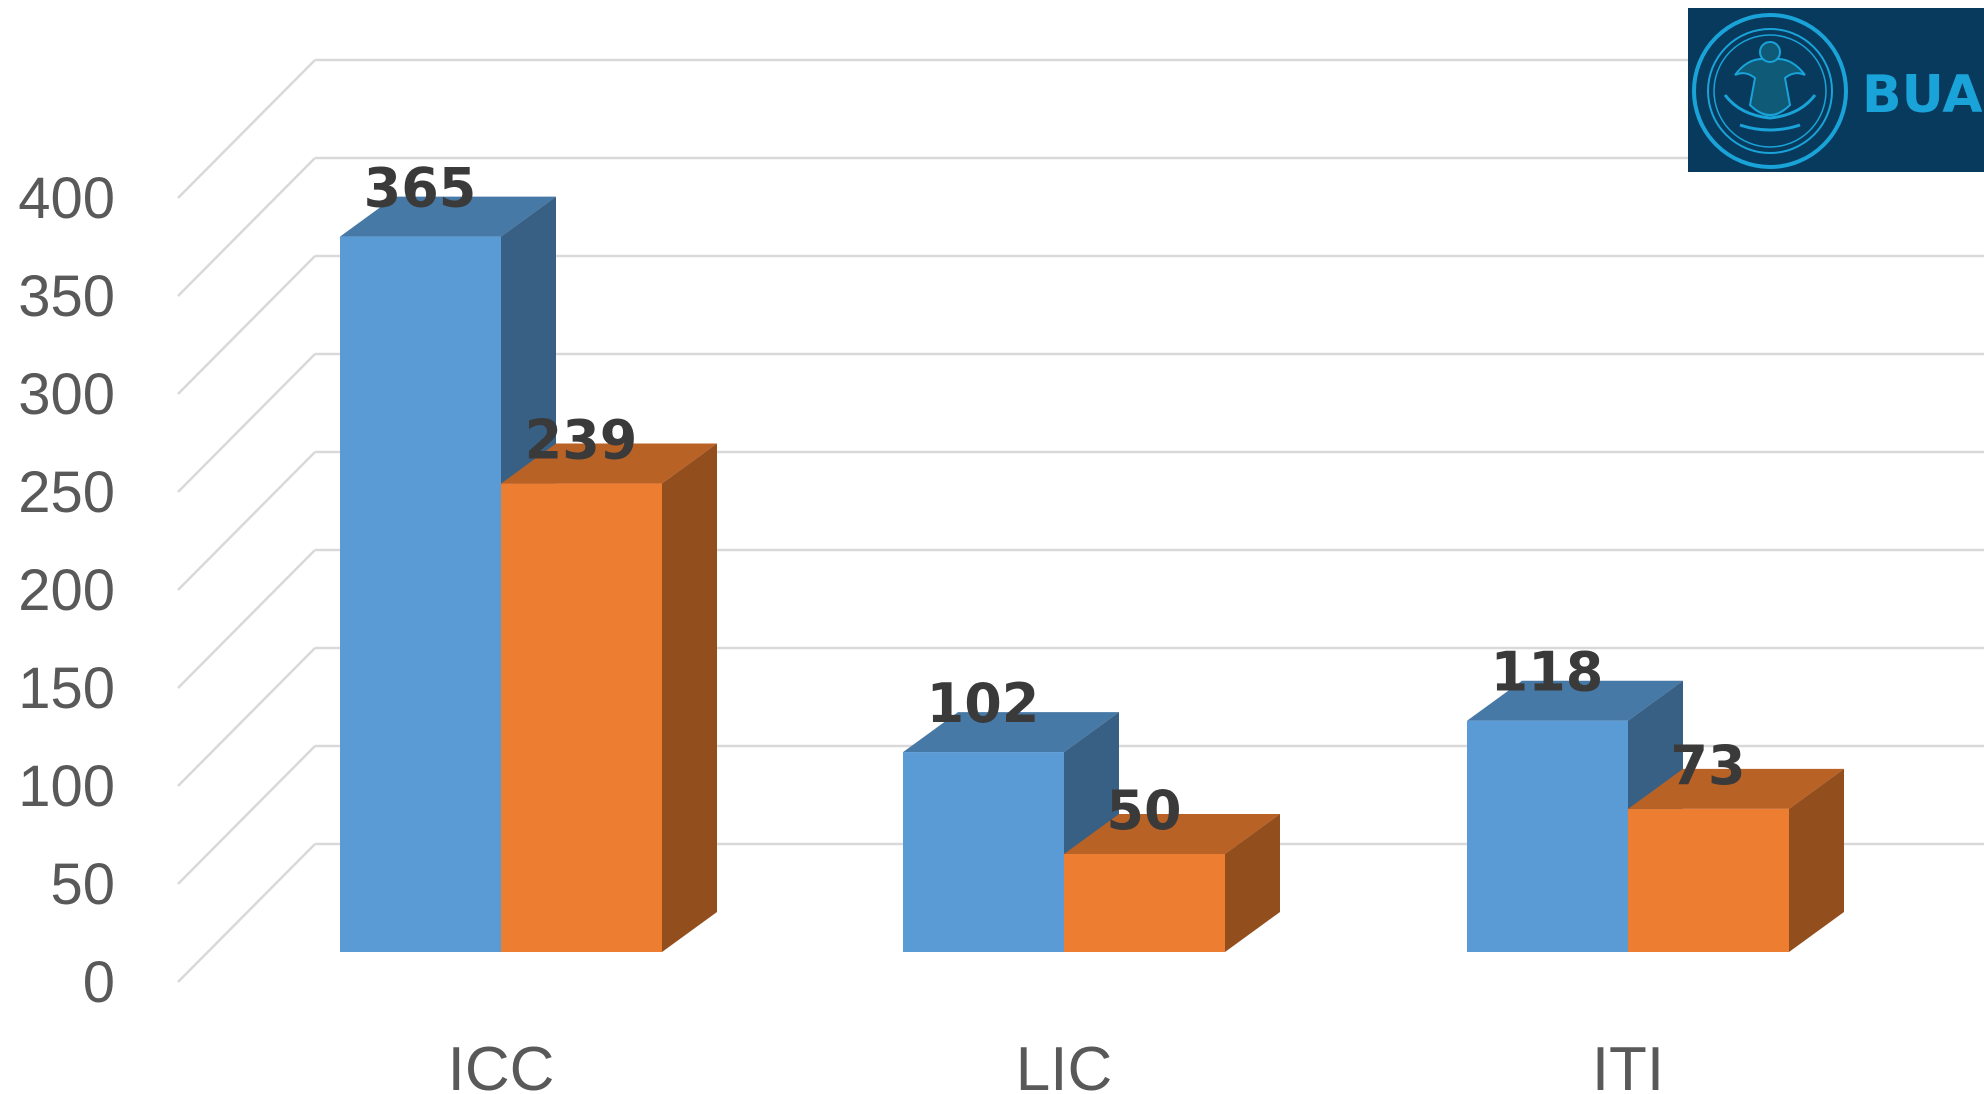 This screenshot has height=1094, width=1984. I want to click on y-tick-label: 150, so click(66, 688).